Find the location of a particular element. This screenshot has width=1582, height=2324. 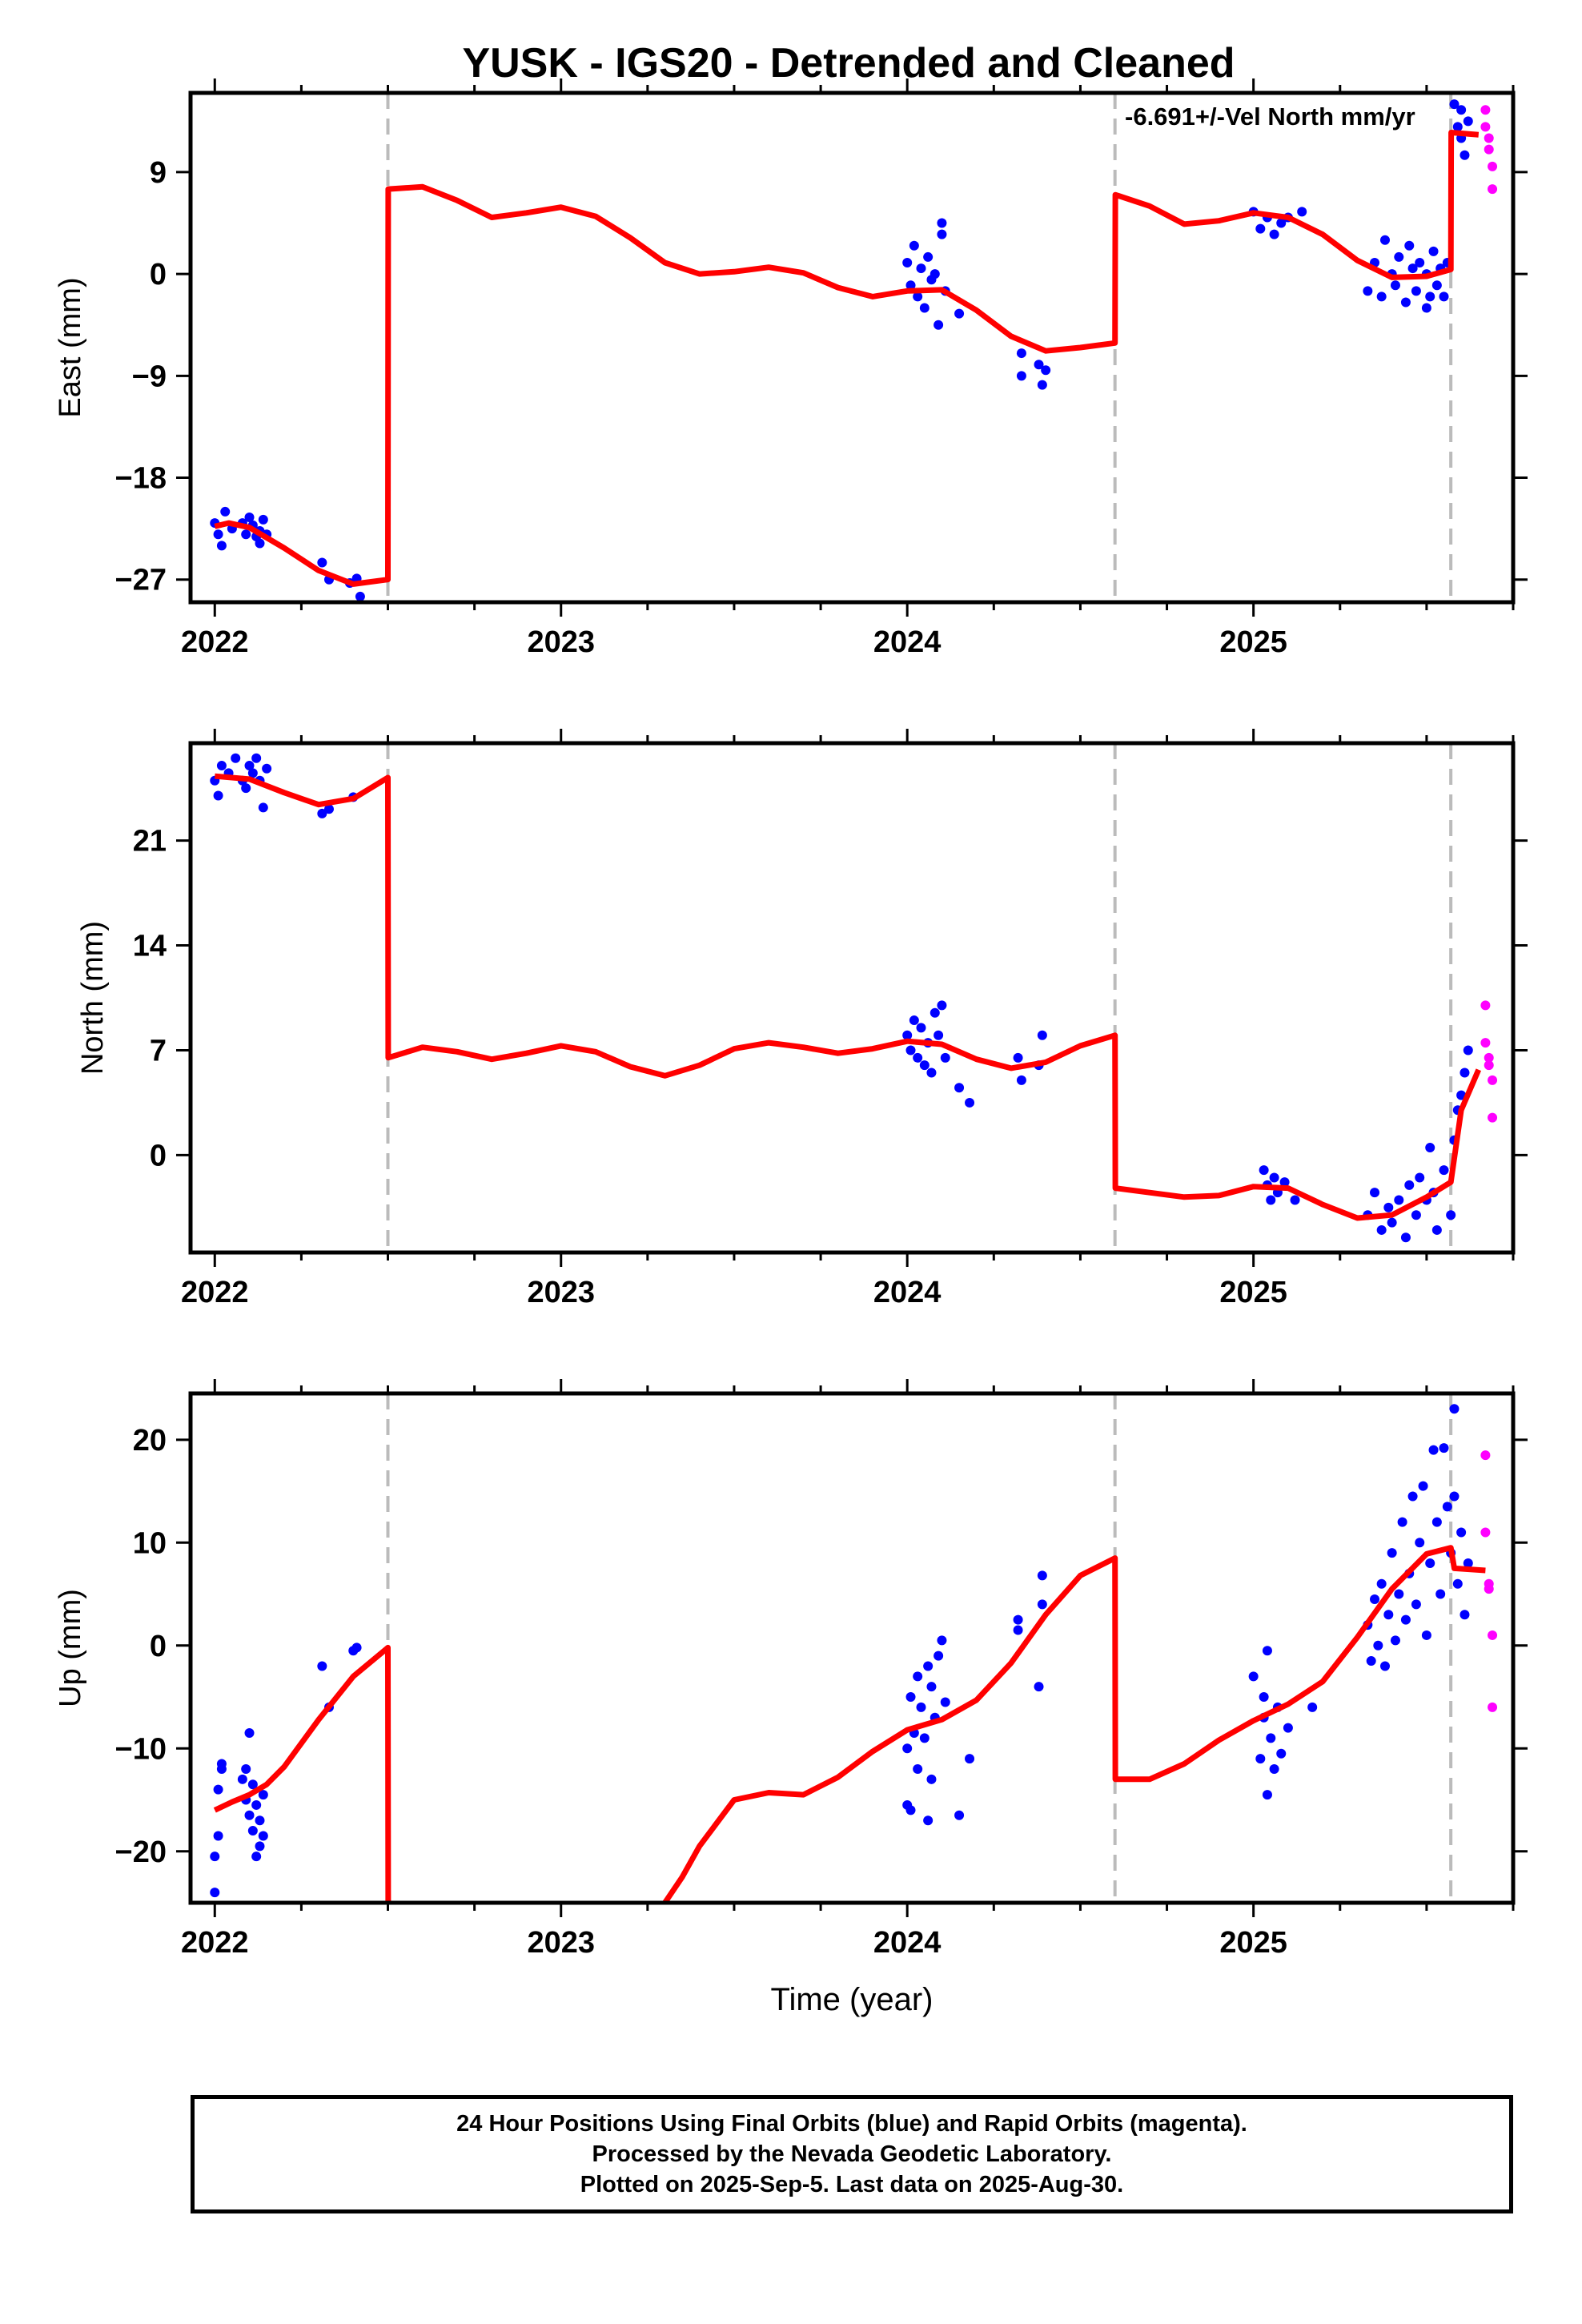

up-ytick-label: 20 is located at coordinates (150, 1441).